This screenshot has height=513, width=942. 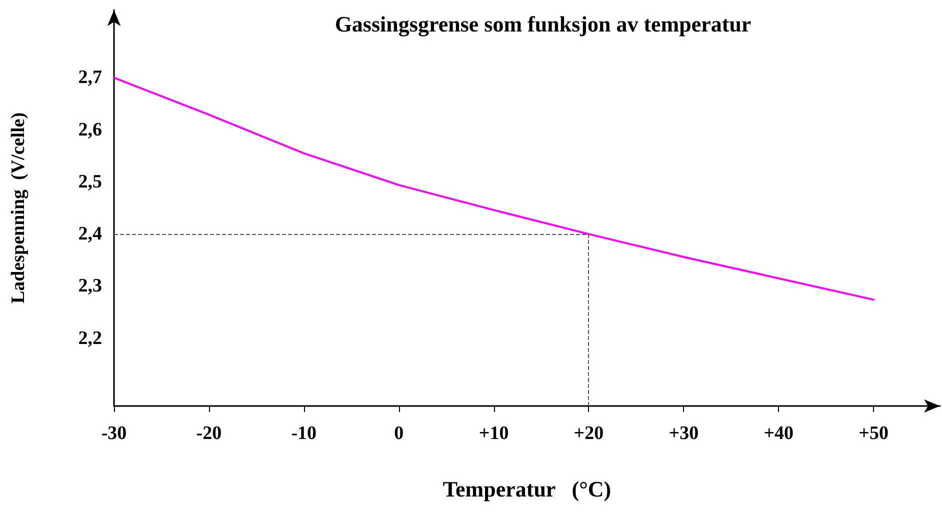 I want to click on x-tick-label: -30, so click(x=114, y=433).